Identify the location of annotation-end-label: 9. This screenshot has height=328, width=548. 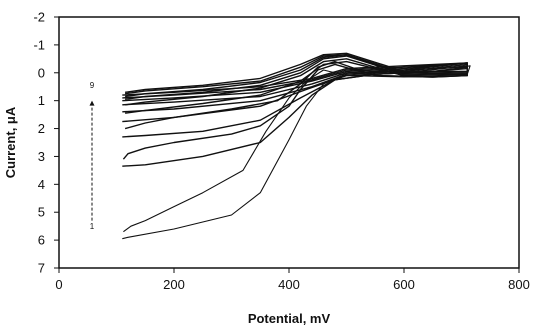
(92, 85).